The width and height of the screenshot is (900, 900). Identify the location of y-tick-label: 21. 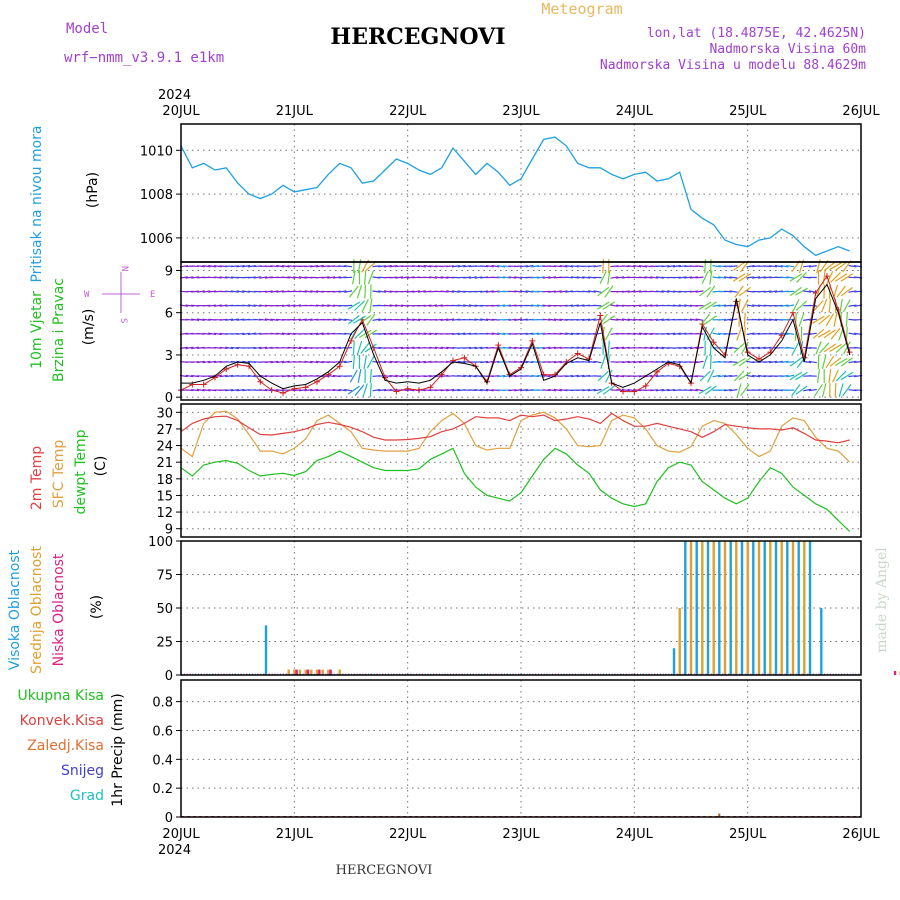
(164, 463).